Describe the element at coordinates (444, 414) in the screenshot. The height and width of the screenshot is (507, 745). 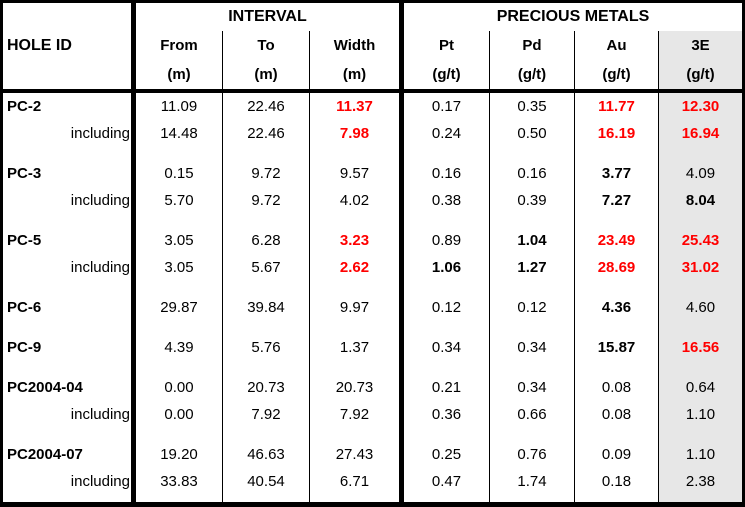
I see `value-cell: 0.36` at that location.